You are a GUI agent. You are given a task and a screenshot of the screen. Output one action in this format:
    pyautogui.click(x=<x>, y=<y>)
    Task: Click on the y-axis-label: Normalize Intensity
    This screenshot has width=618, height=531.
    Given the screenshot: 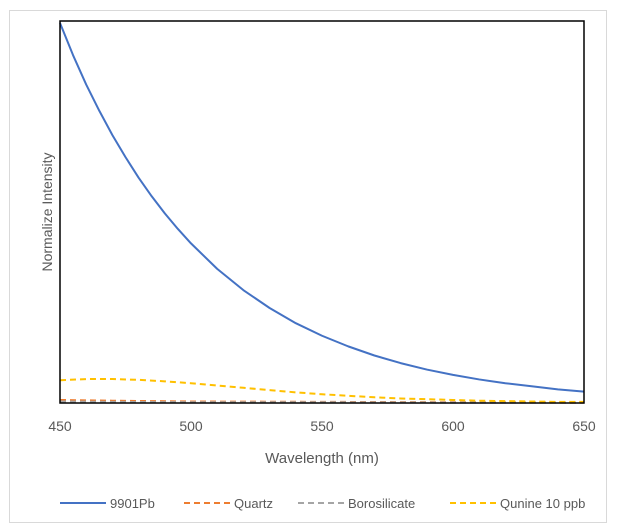 What is the action you would take?
    pyautogui.click(x=47, y=211)
    